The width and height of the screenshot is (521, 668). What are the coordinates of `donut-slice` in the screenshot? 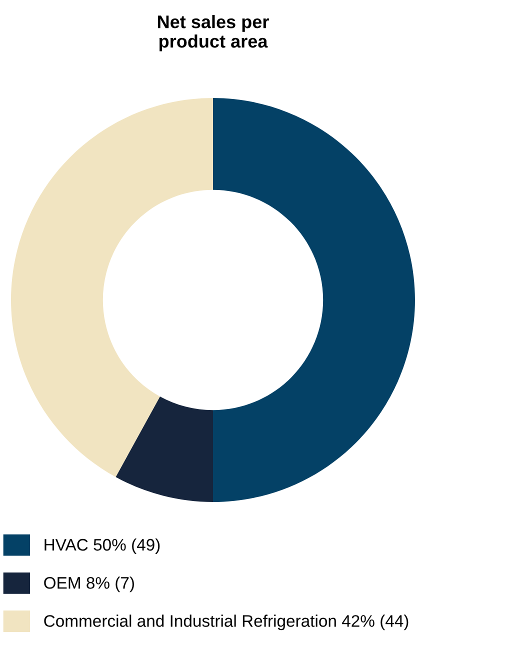 It's located at (164, 449).